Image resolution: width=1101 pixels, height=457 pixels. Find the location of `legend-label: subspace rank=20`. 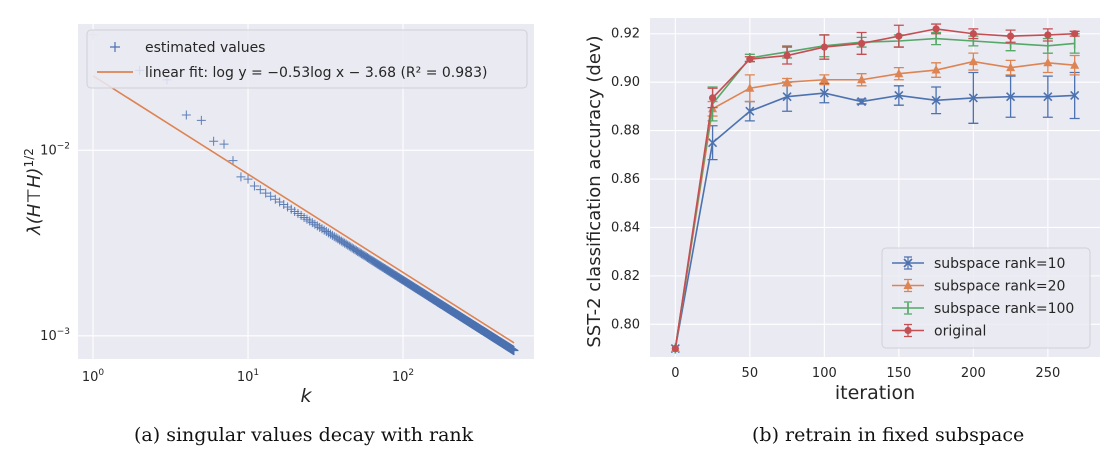

legend-label: subspace rank=20 is located at coordinates (999, 287).